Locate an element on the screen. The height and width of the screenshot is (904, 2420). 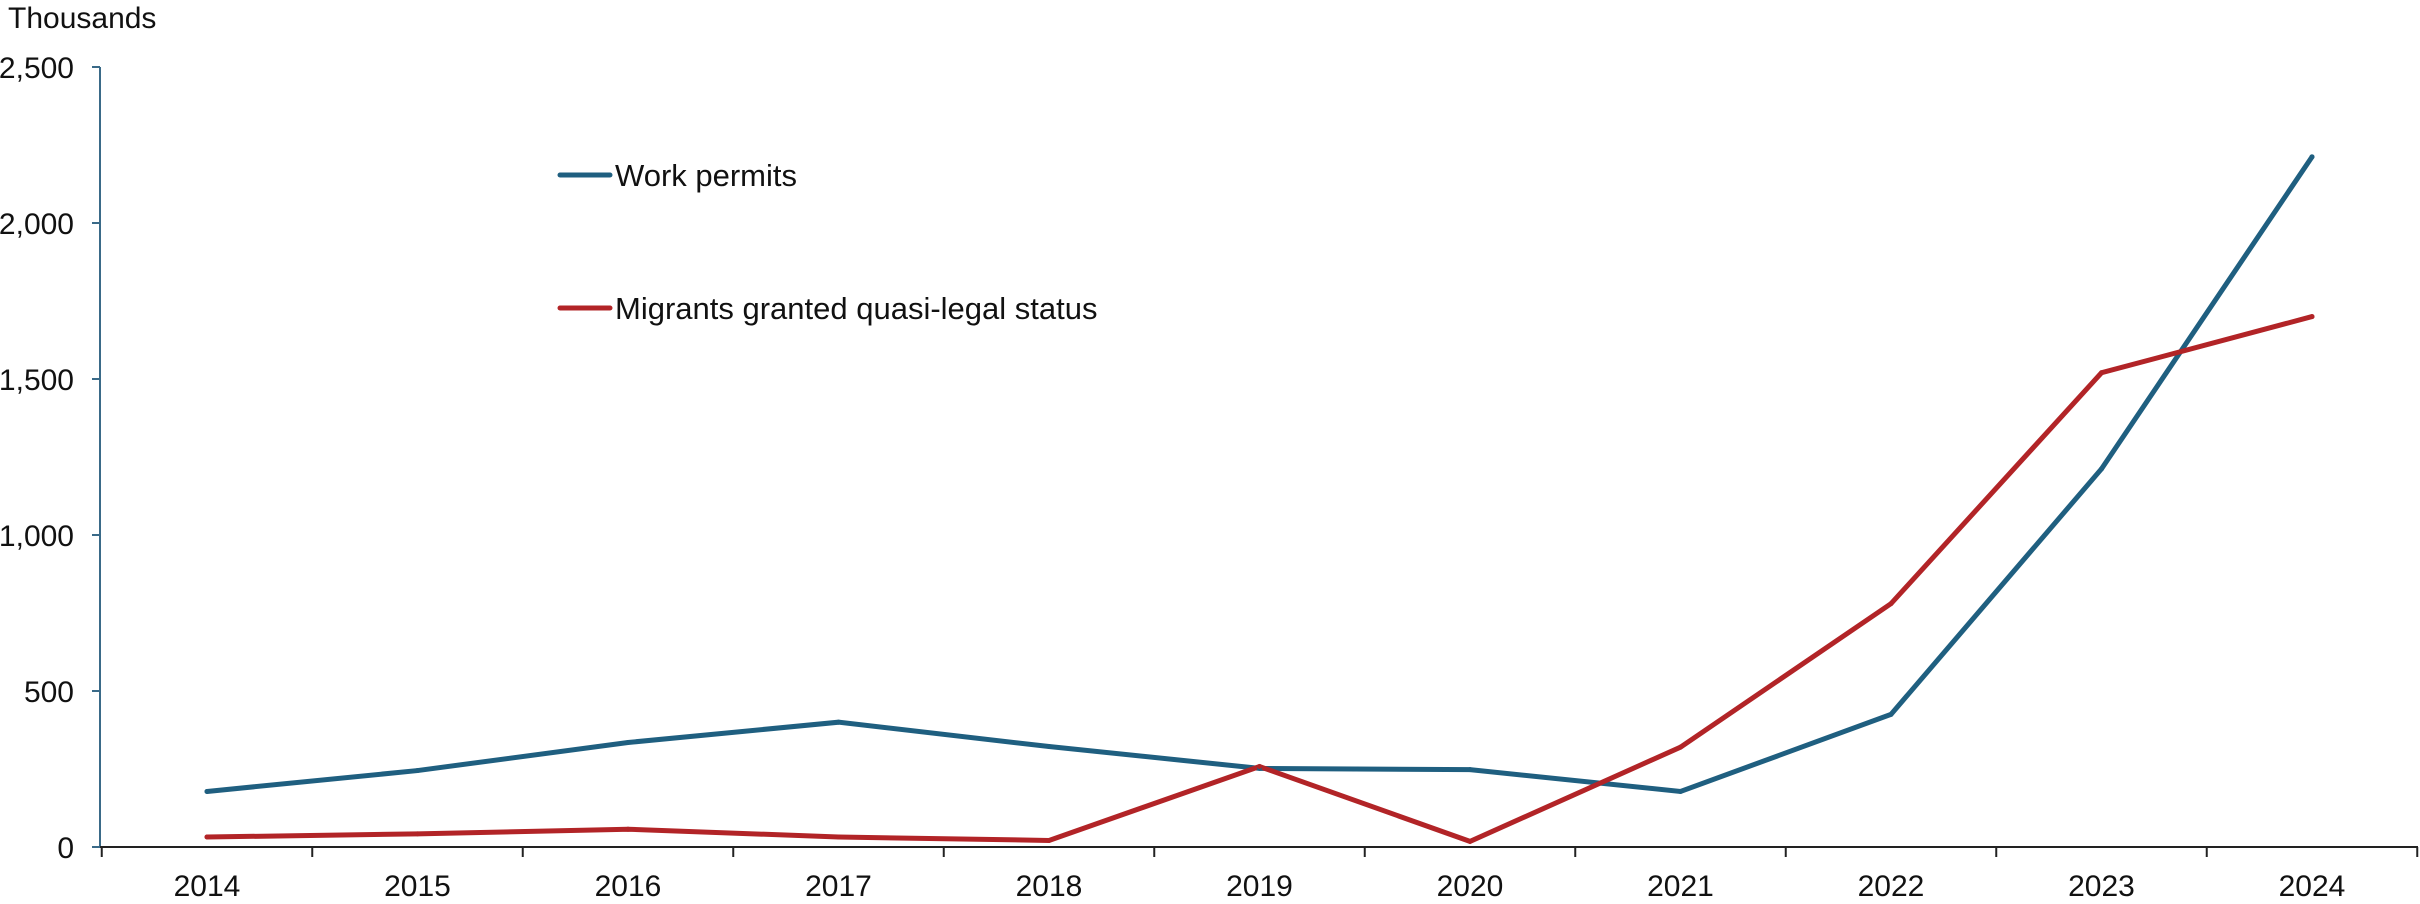
x-tick-label: 2022 is located at coordinates (1891, 886).